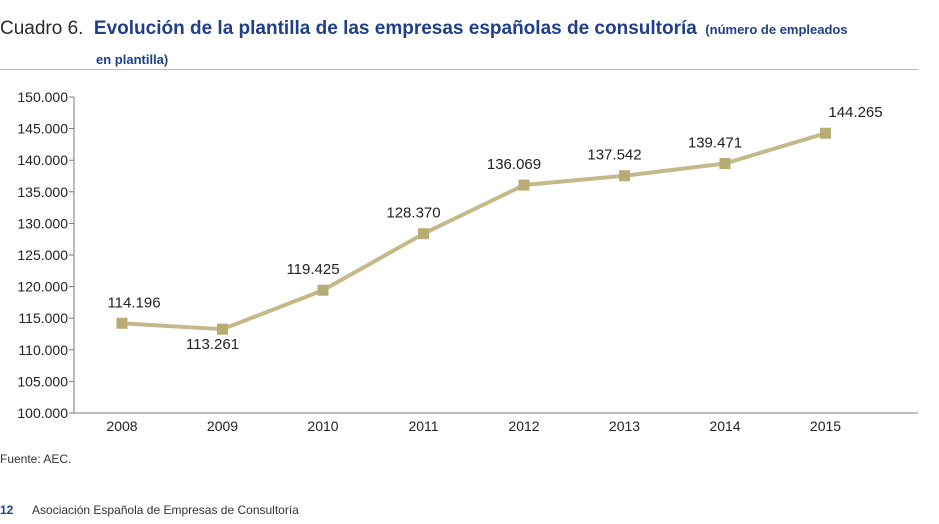 Image resolution: width=939 pixels, height=524 pixels. I want to click on page-number: 12, so click(7, 510).